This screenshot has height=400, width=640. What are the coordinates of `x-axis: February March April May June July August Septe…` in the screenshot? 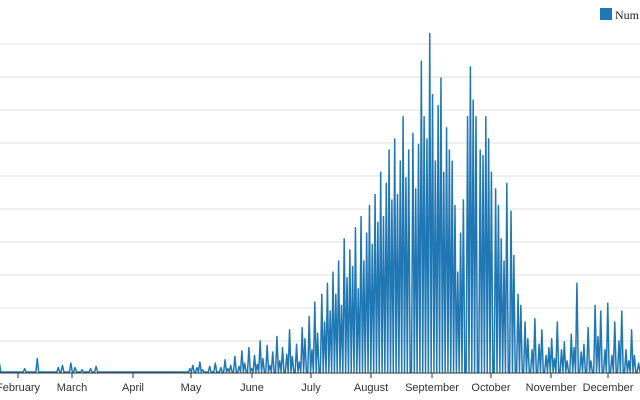 It's located at (320, 383).